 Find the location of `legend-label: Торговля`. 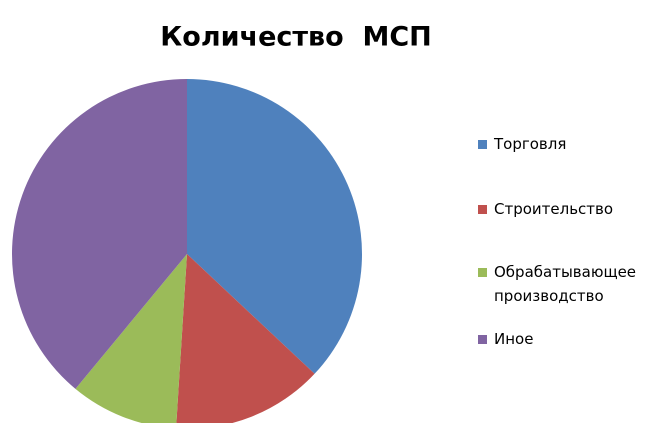

legend-label: Торговля is located at coordinates (530, 144).